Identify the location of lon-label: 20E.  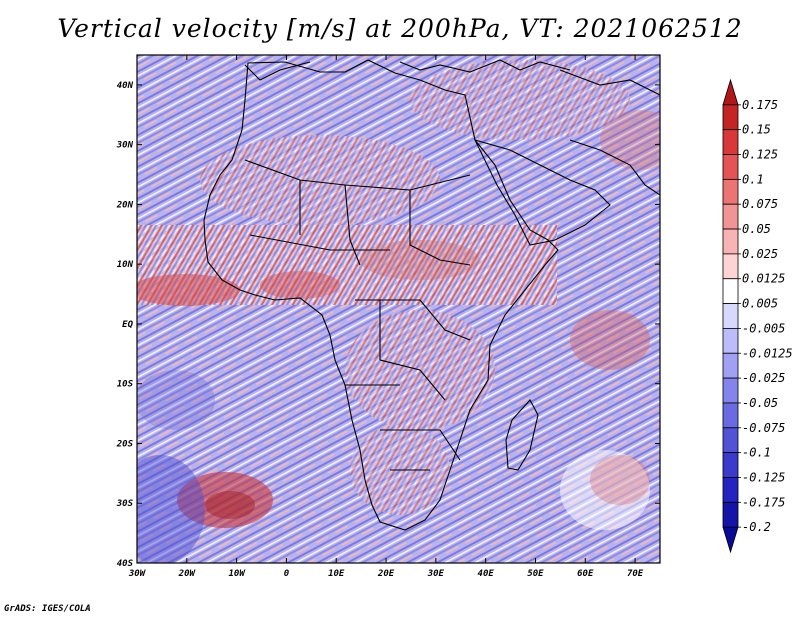
(386, 574).